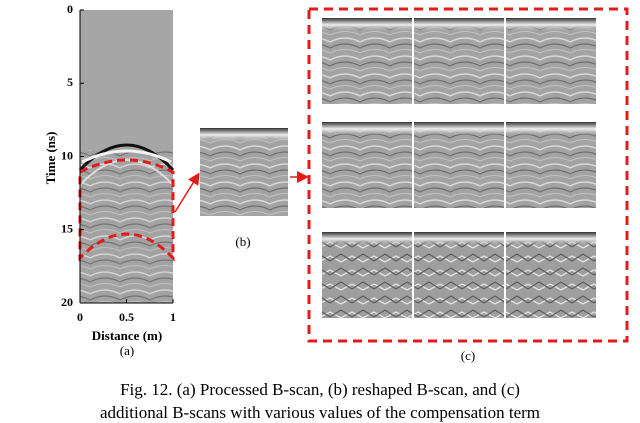  What do you see at coordinates (70, 82) in the screenshot?
I see `y-tick-label: 5` at bounding box center [70, 82].